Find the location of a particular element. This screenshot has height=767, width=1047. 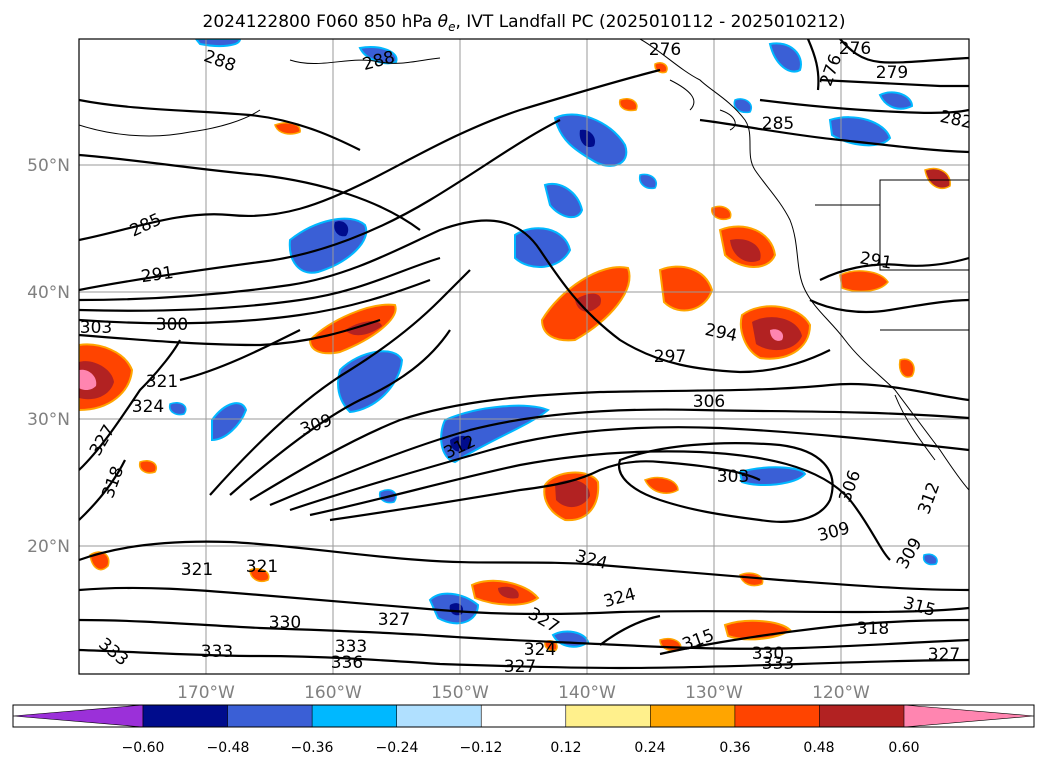

colorbar-extend-high is located at coordinates (969, 716).